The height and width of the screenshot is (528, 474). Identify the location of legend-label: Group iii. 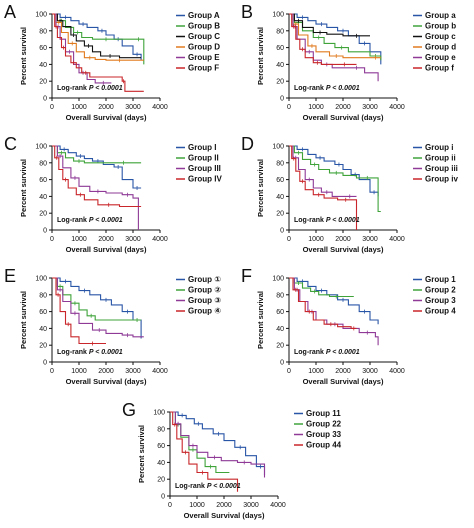
(441, 168).